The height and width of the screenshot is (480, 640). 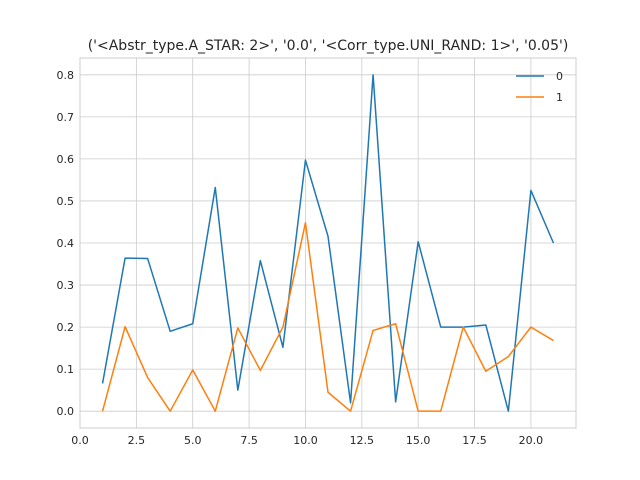 I want to click on x-axis-ticks: 0.0 2.5 5.0 7.5 10.0 12.5 15.0 17.5 20.0, so click(x=307, y=440).